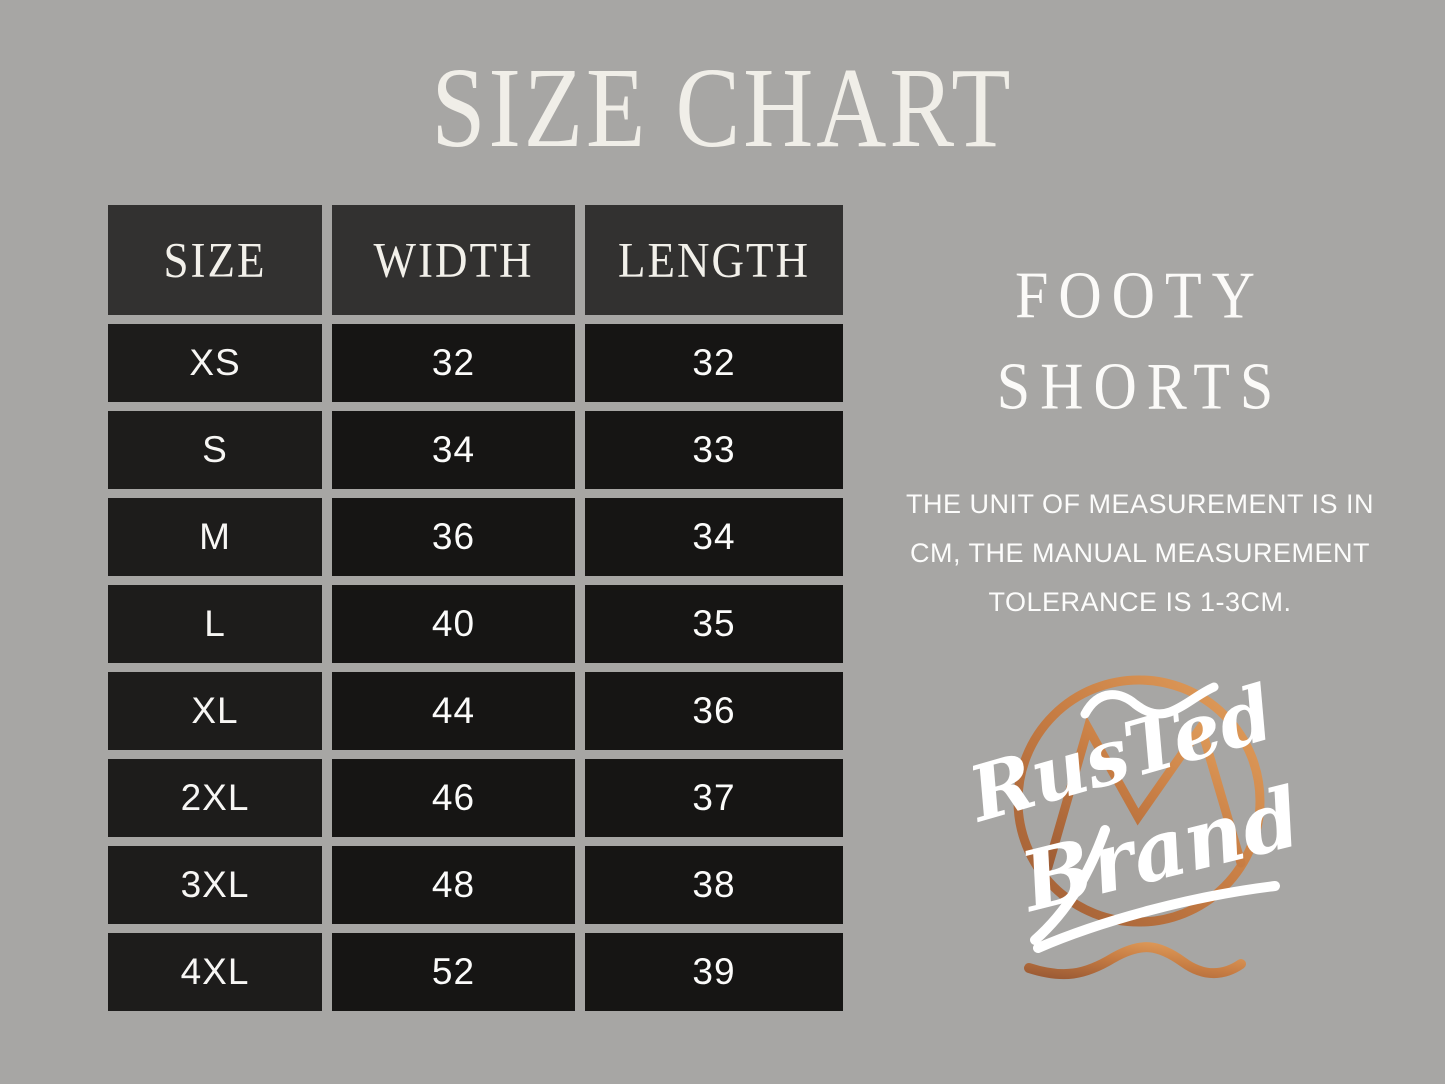 The image size is (1445, 1084). I want to click on table-cell-length-2xl: 37, so click(714, 798).